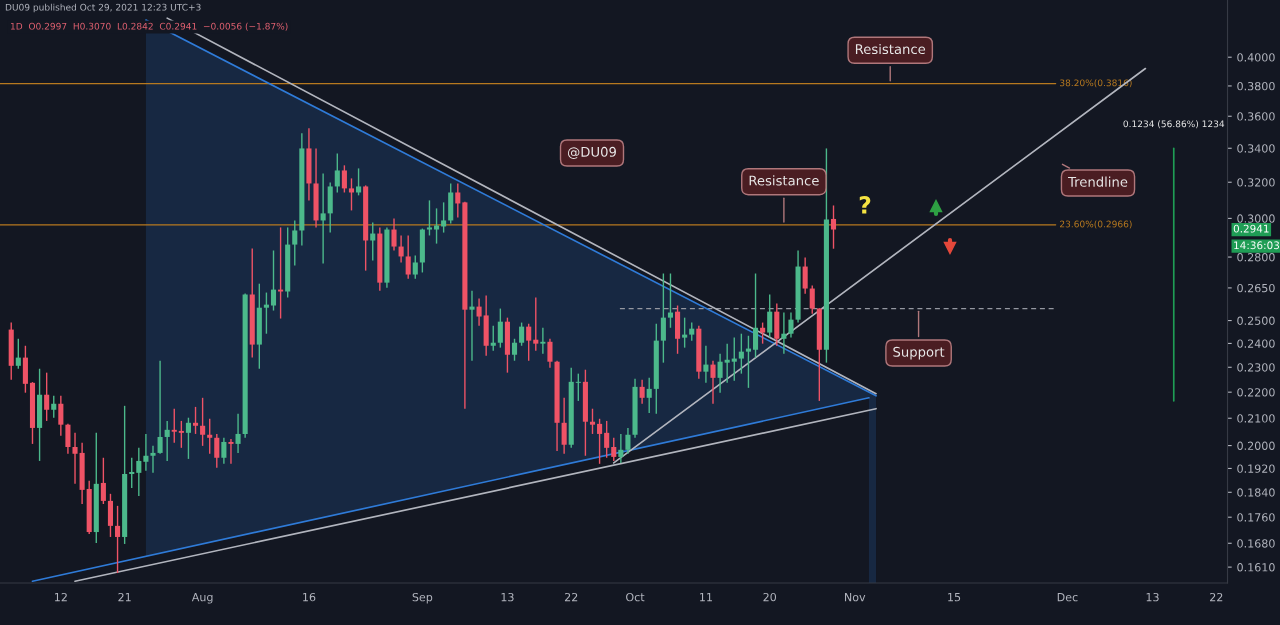  What do you see at coordinates (309, 597) in the screenshot?
I see `x-tick-label: 16` at bounding box center [309, 597].